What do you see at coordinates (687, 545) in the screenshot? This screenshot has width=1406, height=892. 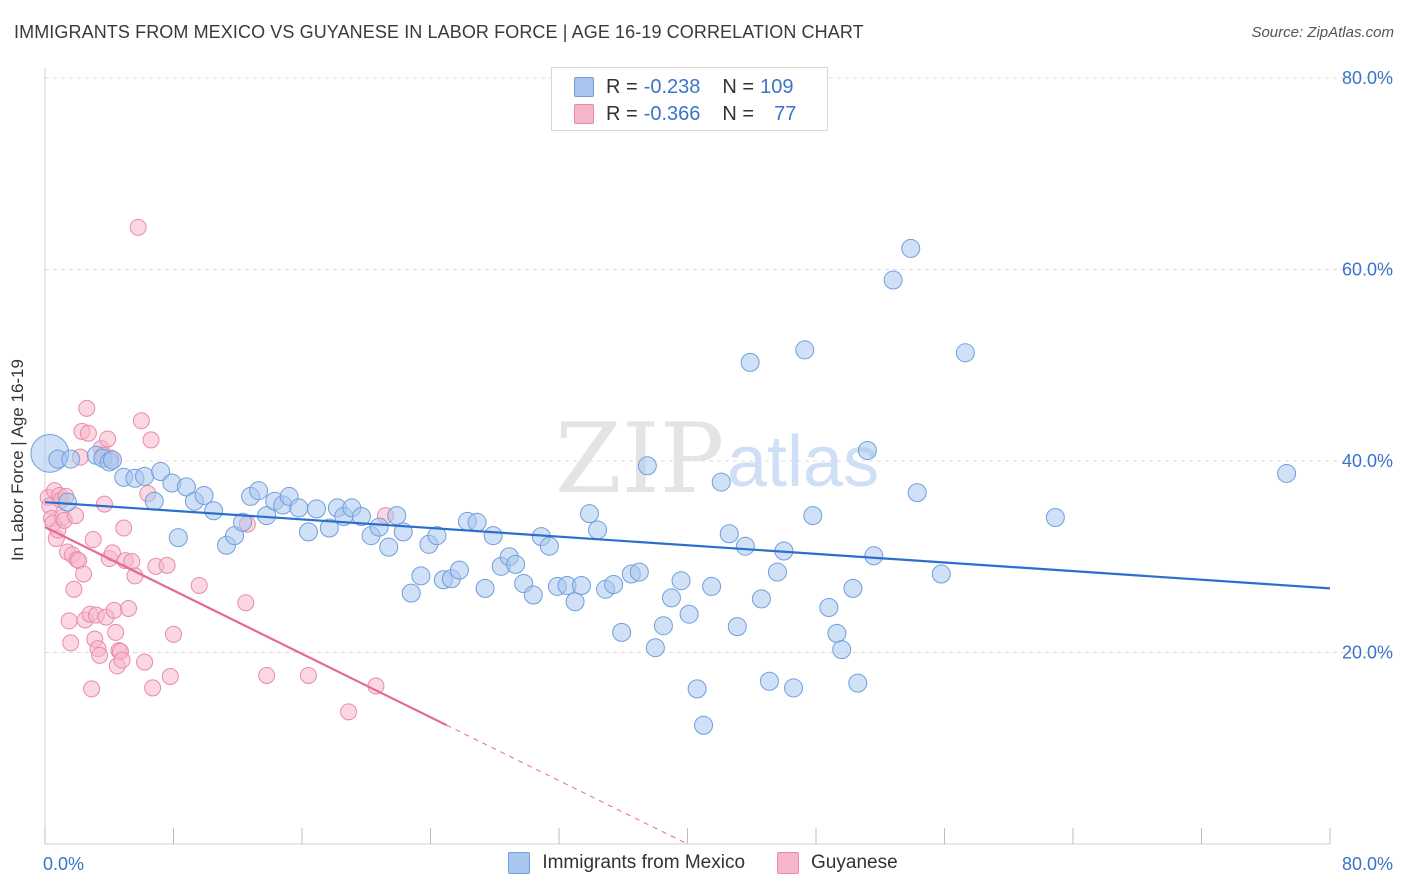 I see `mexico-trend-line` at bounding box center [687, 545].